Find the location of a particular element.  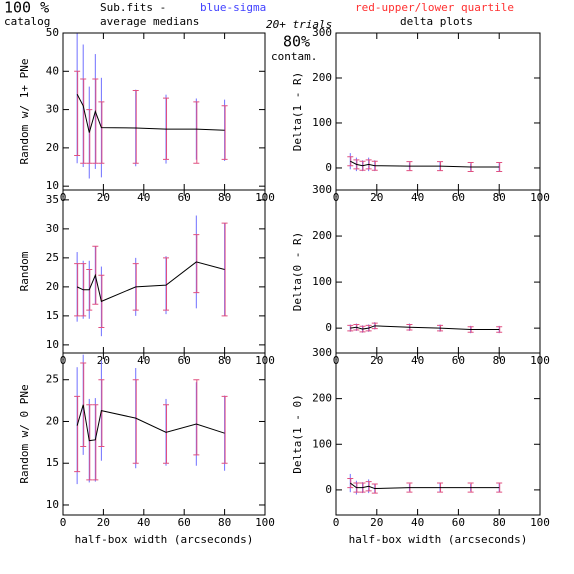

y-axis-label: Delta(1 - 0) is located at coordinates (297, 433).